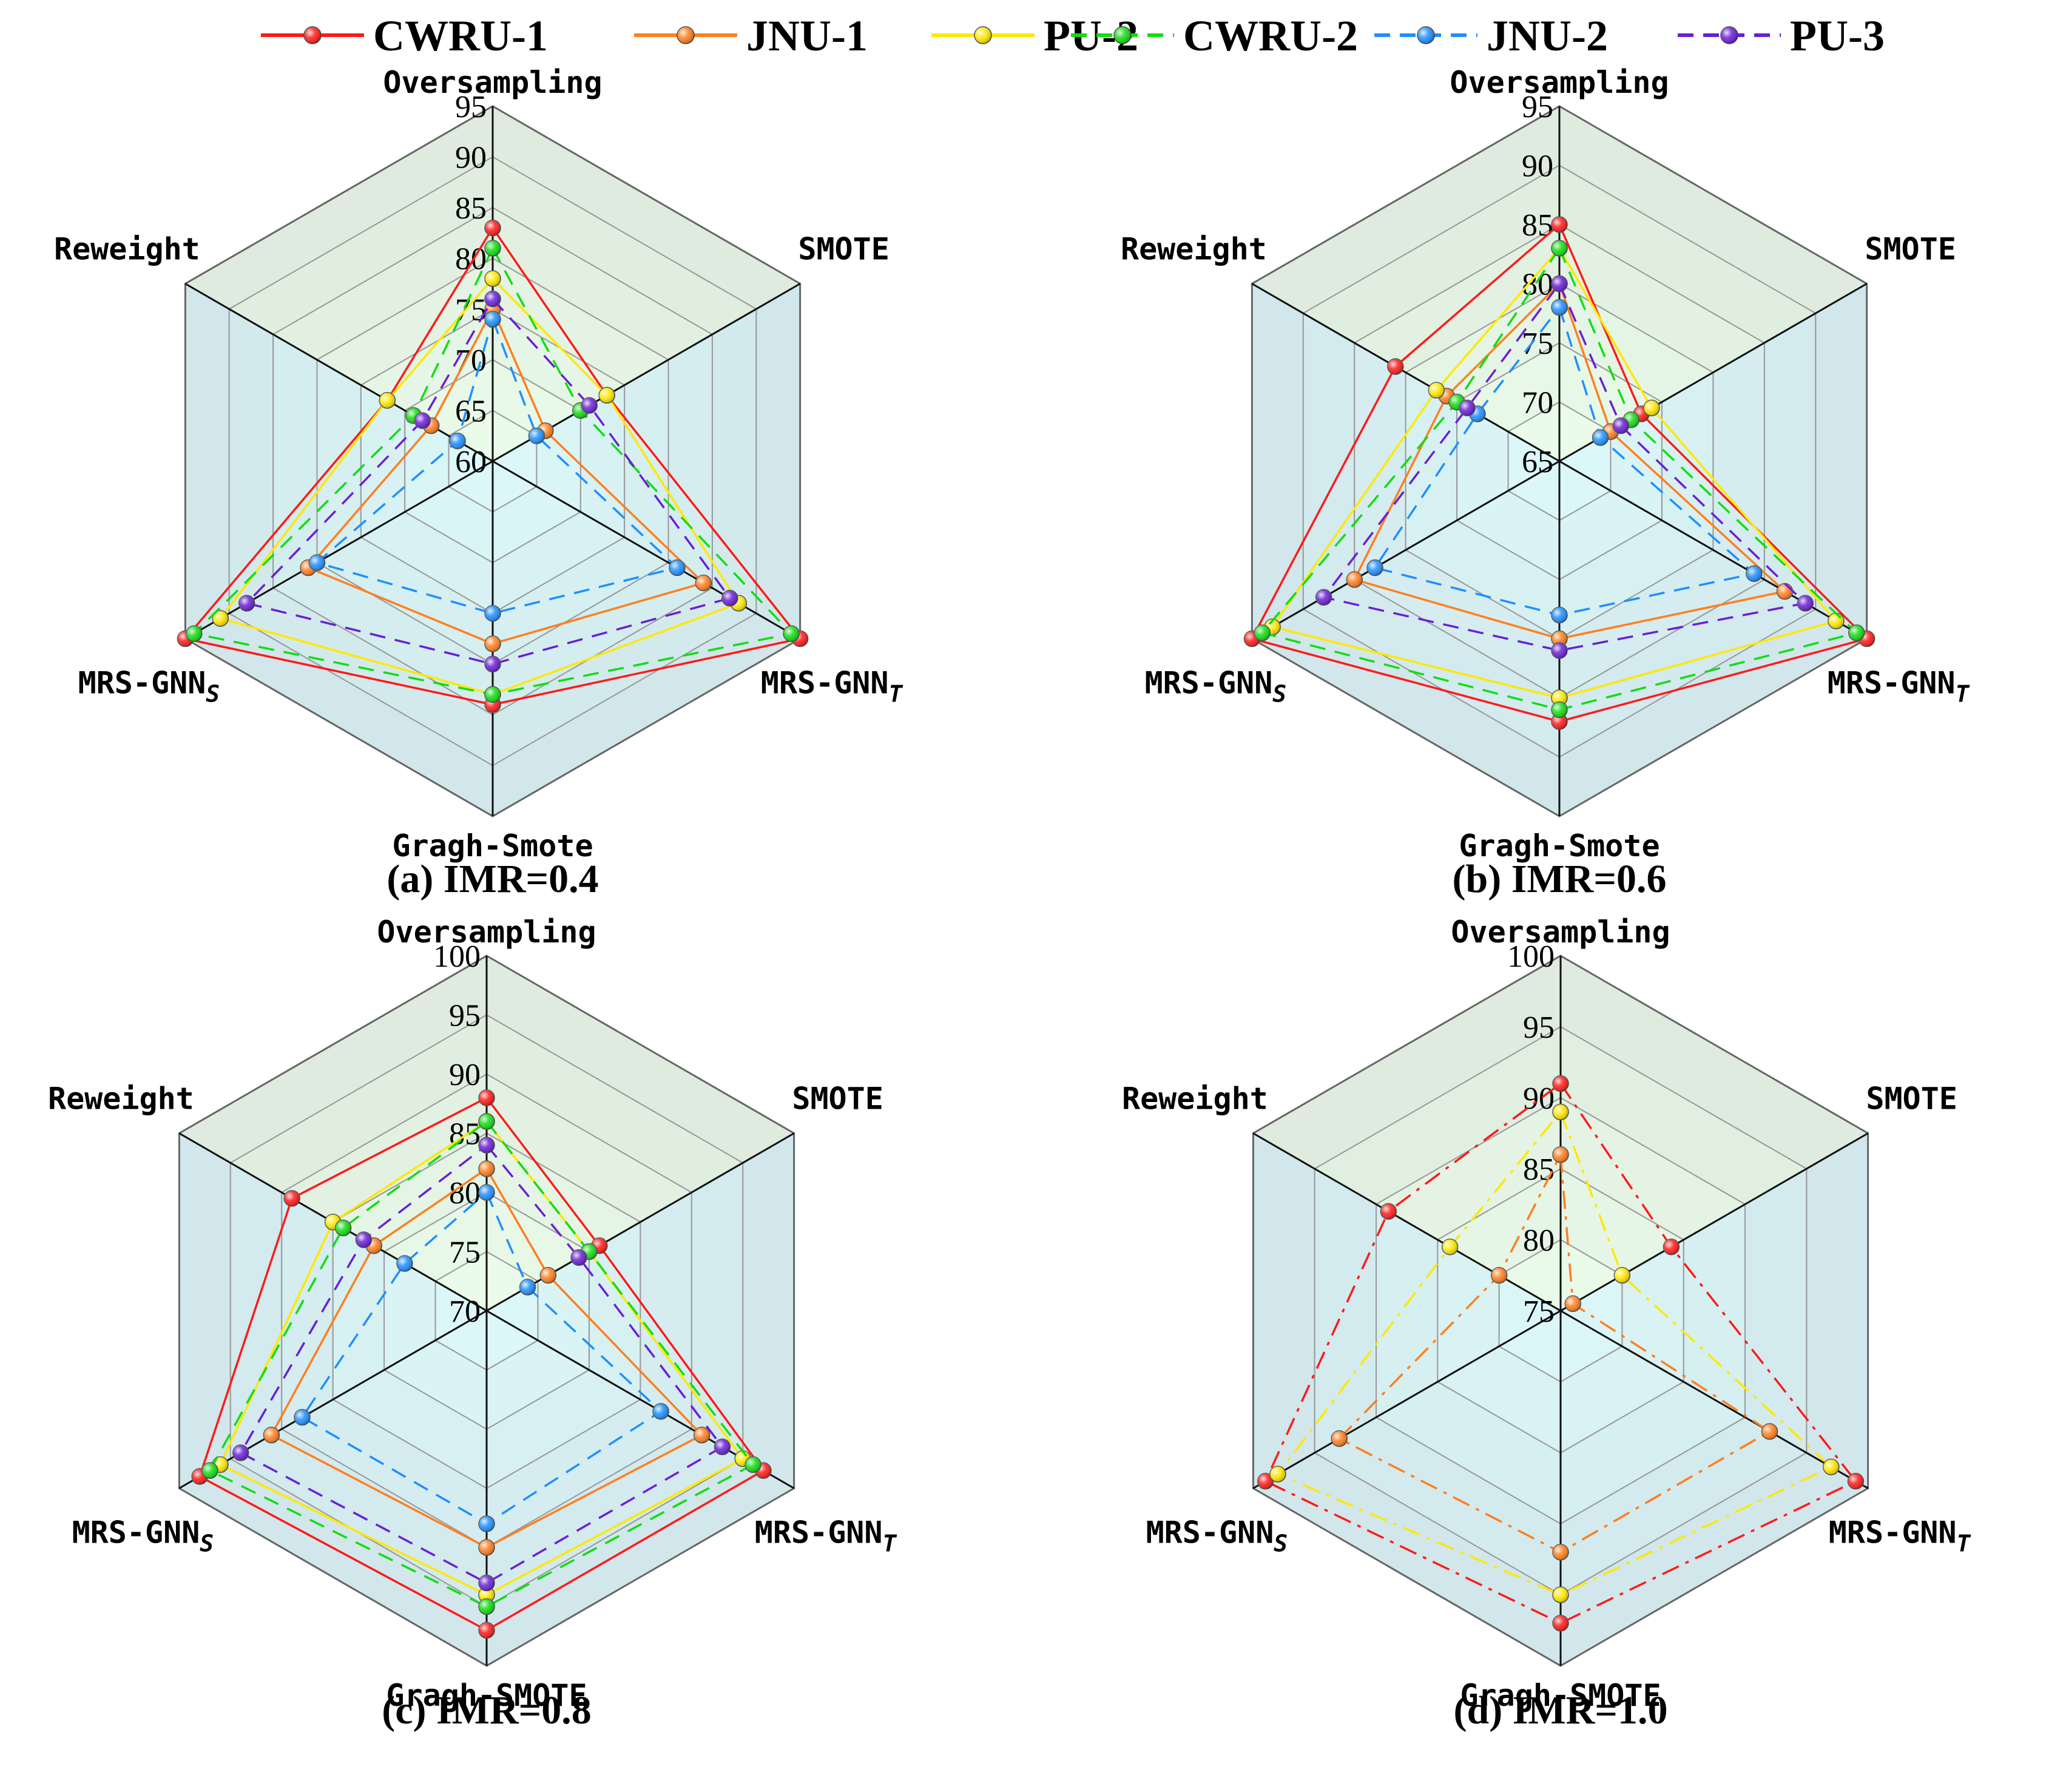  What do you see at coordinates (1559, 846) in the screenshot?
I see `axis-label-gragh-smote: Gragh-Smote` at bounding box center [1559, 846].